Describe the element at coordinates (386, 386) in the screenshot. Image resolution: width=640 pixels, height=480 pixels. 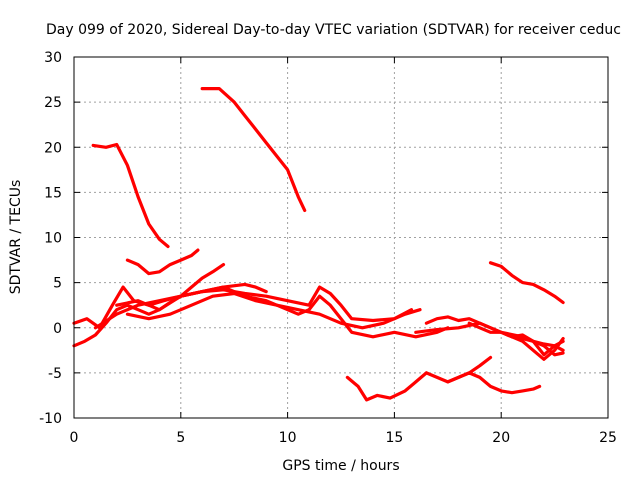
I see `series-line-s14` at that location.